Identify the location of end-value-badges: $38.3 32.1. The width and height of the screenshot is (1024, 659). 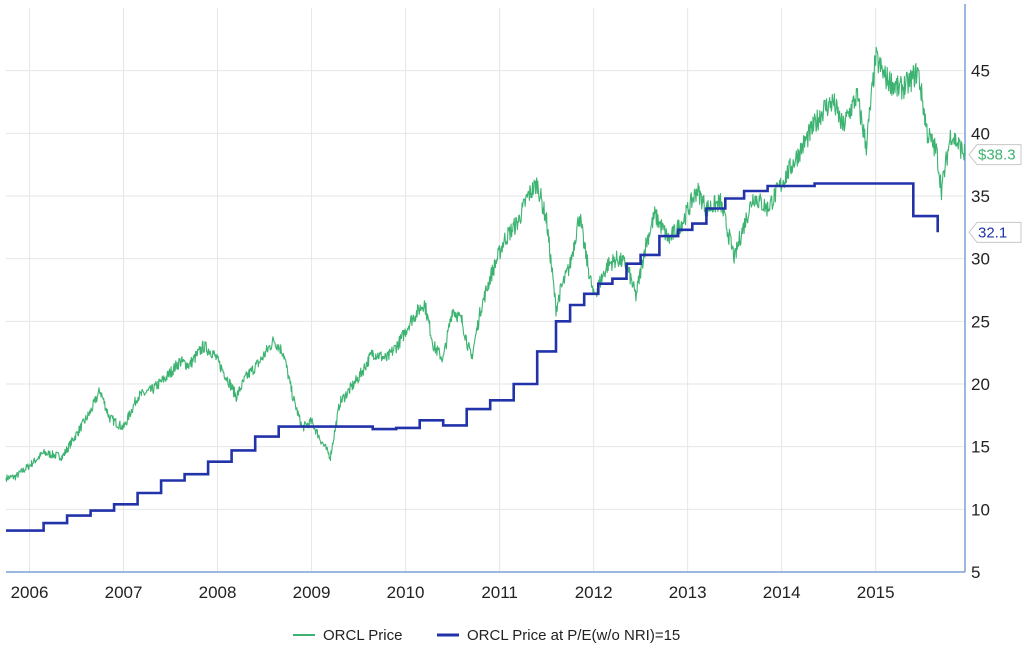
(995, 193).